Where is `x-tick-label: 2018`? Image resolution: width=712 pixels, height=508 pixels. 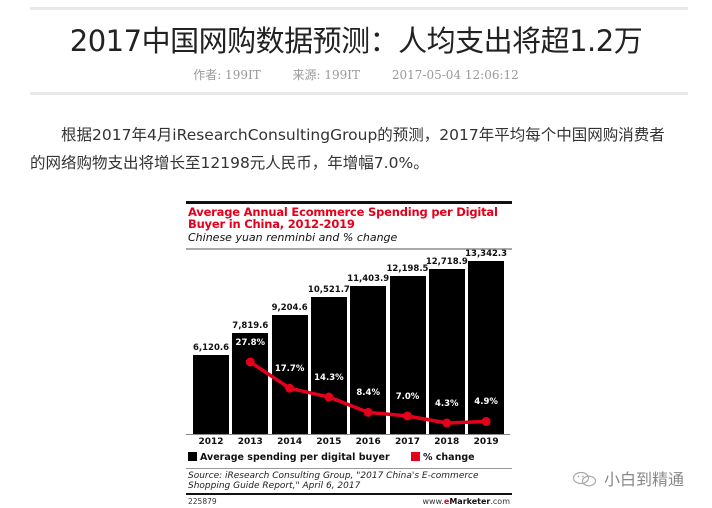
x-tick-label: 2018 is located at coordinates (447, 442).